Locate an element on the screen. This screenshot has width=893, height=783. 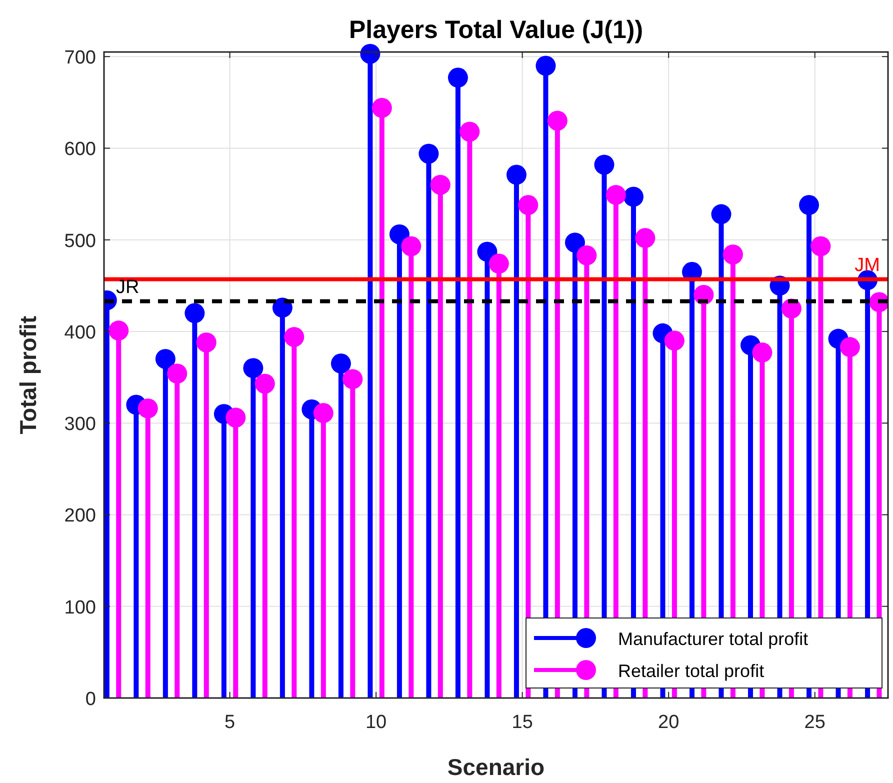
x-axis-title: Scenario is located at coordinates (496, 767).